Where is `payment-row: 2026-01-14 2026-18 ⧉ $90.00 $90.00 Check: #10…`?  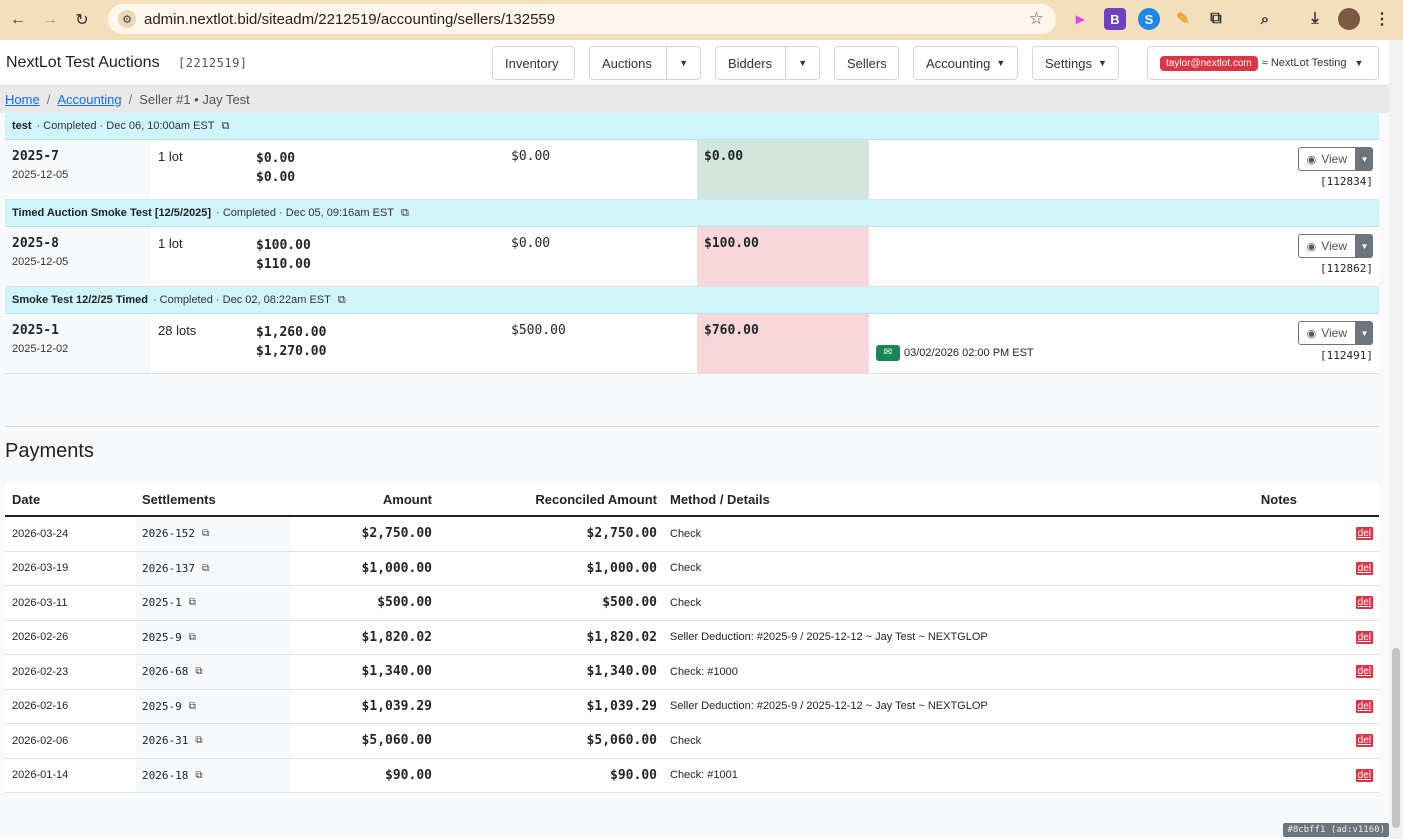 payment-row: 2026-01-14 2026-18 ⧉ $90.00 $90.00 Check: #10… is located at coordinates (692, 775).